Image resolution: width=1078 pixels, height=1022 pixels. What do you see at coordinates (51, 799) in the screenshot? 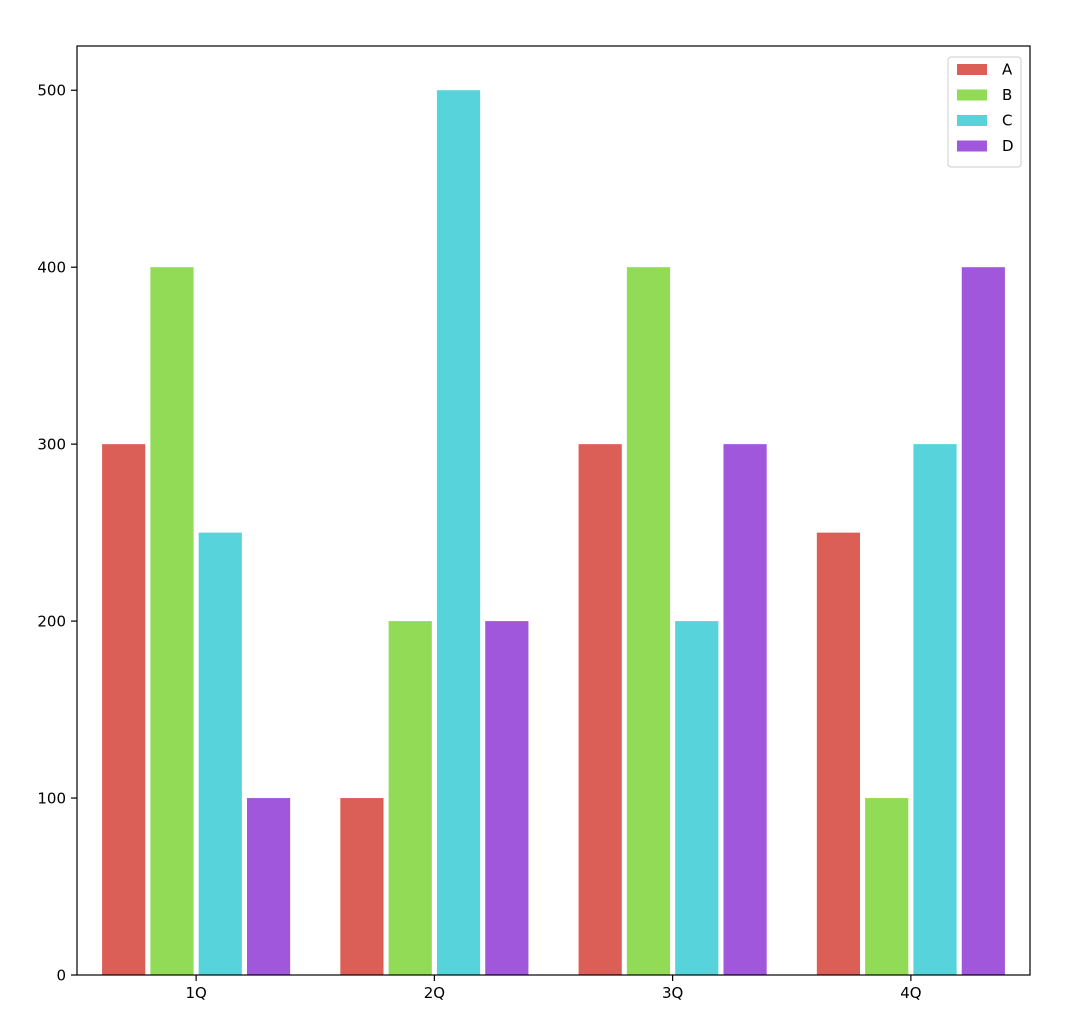
I see `y-tick-label: 100` at bounding box center [51, 799].